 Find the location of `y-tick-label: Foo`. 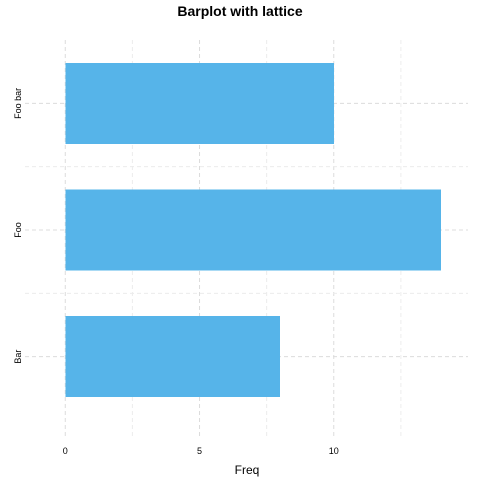

y-tick-label: Foo is located at coordinates (18, 230).